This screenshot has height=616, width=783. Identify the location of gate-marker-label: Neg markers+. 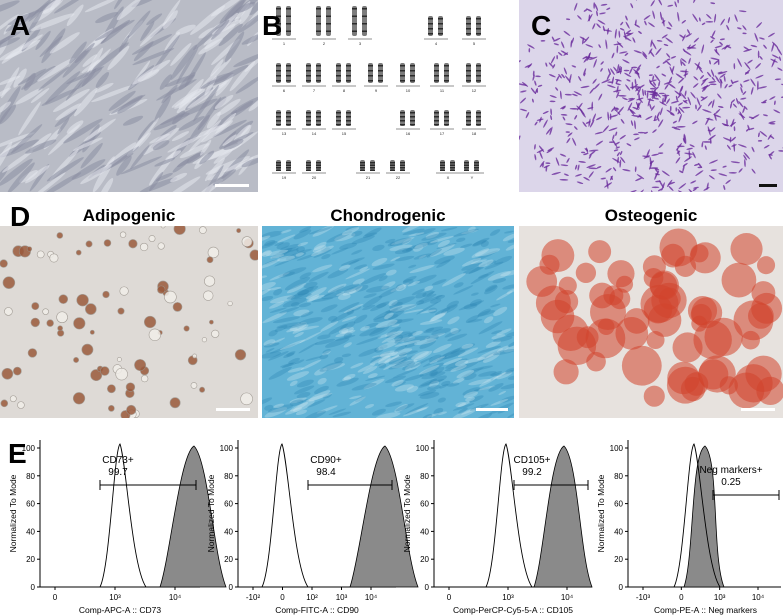
(730, 470).